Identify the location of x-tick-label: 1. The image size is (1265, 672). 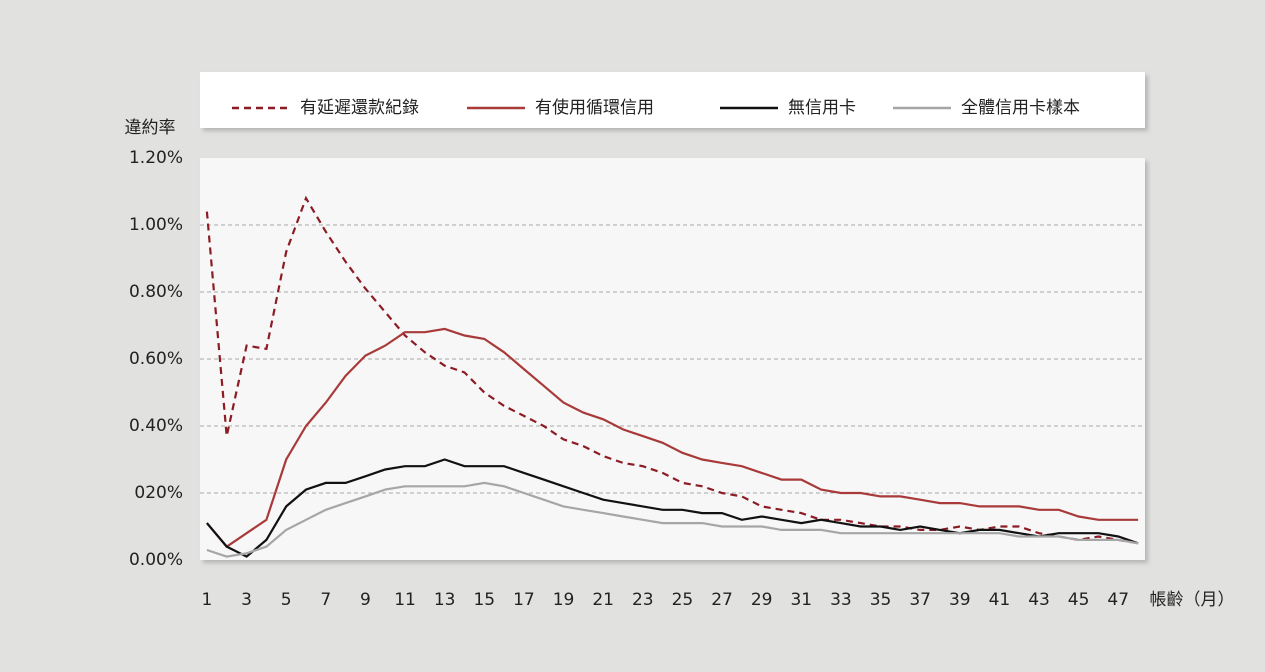
(207, 600).